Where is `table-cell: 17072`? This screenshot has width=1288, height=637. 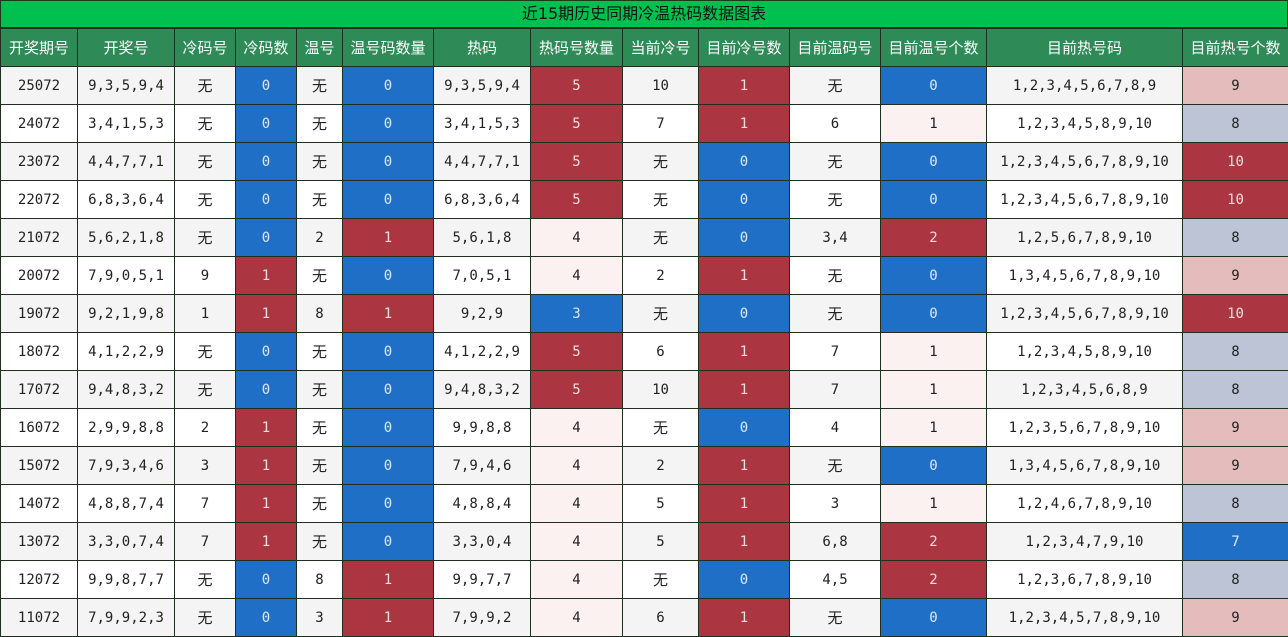
table-cell: 17072 is located at coordinates (39, 390).